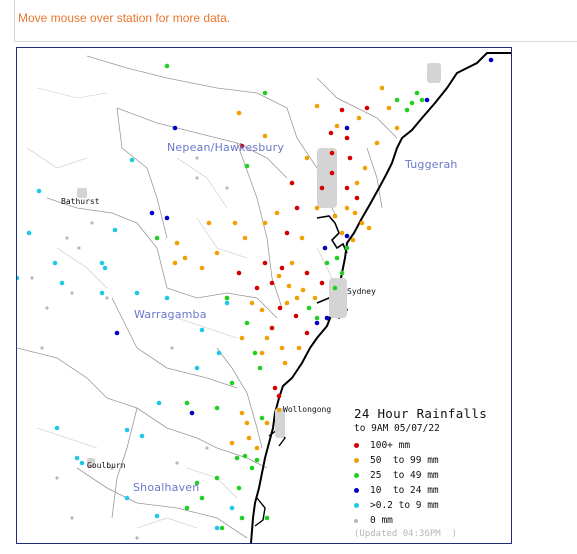 The height and width of the screenshot is (554, 577). What do you see at coordinates (303, 252) in the screenshot?
I see `stations-100-plus` at bounding box center [303, 252].